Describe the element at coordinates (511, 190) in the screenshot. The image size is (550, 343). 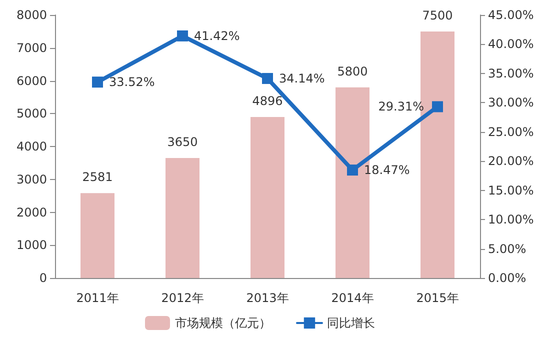
I see `y2-tick-label: 15.00%` at that location.